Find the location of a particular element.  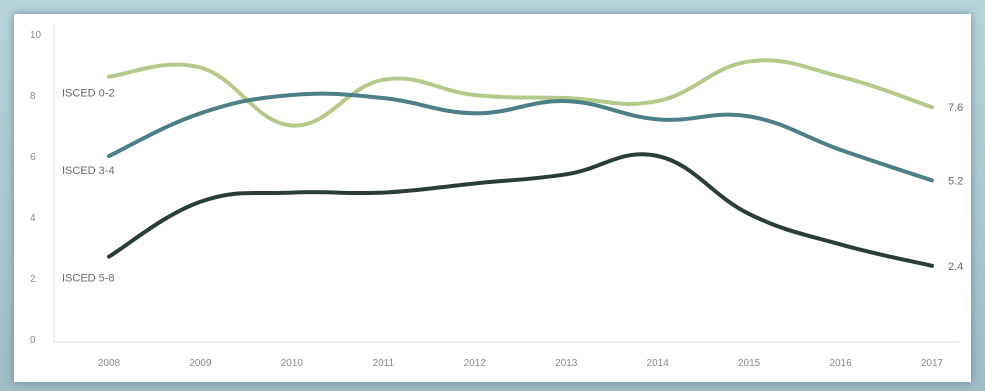

y-tick-label: 8 is located at coordinates (33, 96).